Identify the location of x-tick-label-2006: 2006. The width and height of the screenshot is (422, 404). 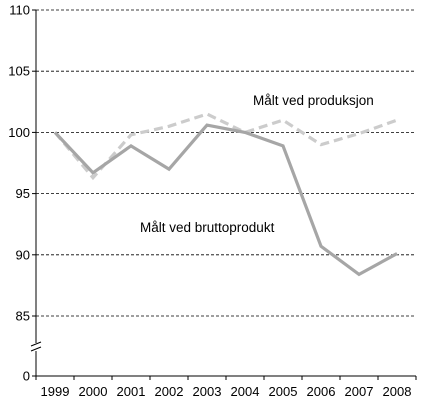
(321, 391).